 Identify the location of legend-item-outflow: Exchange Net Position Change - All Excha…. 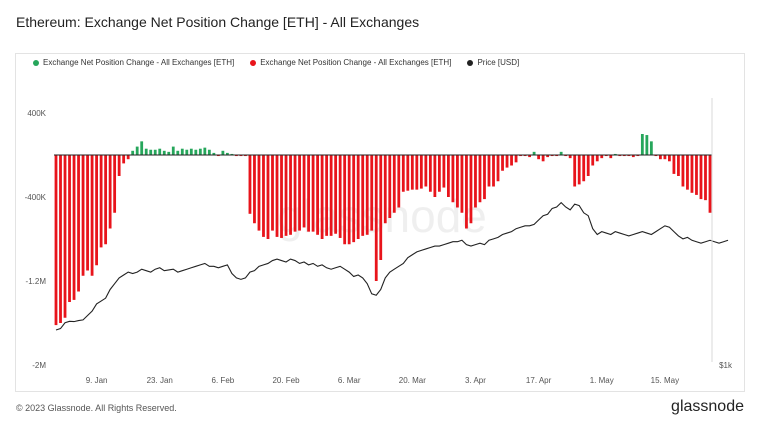
(350, 62).